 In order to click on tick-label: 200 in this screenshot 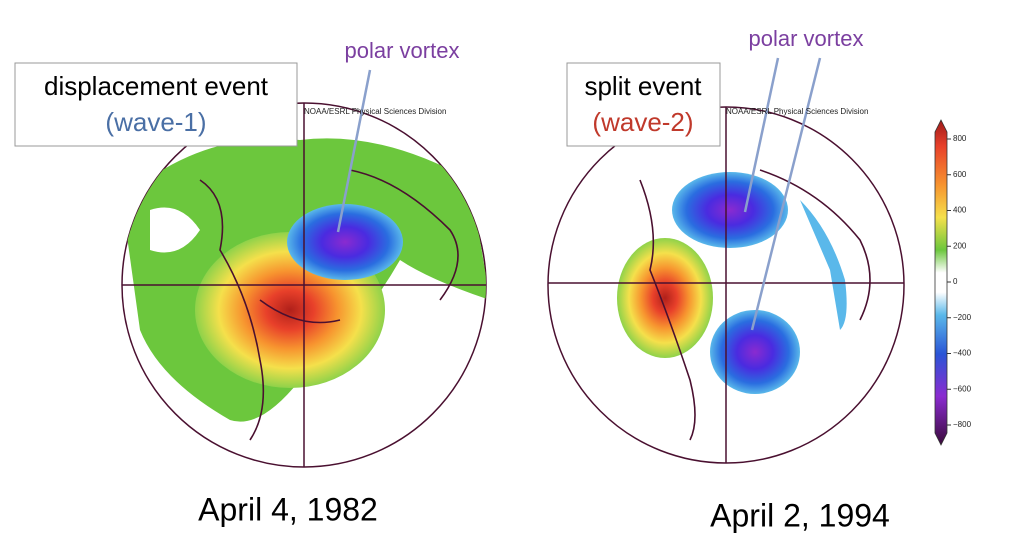, I will do `click(960, 245)`.